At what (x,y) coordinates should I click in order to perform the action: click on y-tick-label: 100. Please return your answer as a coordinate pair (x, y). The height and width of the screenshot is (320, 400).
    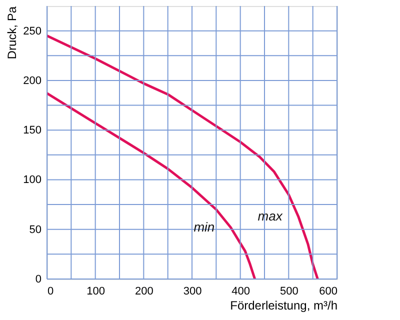
    Looking at the image, I should click on (32, 180).